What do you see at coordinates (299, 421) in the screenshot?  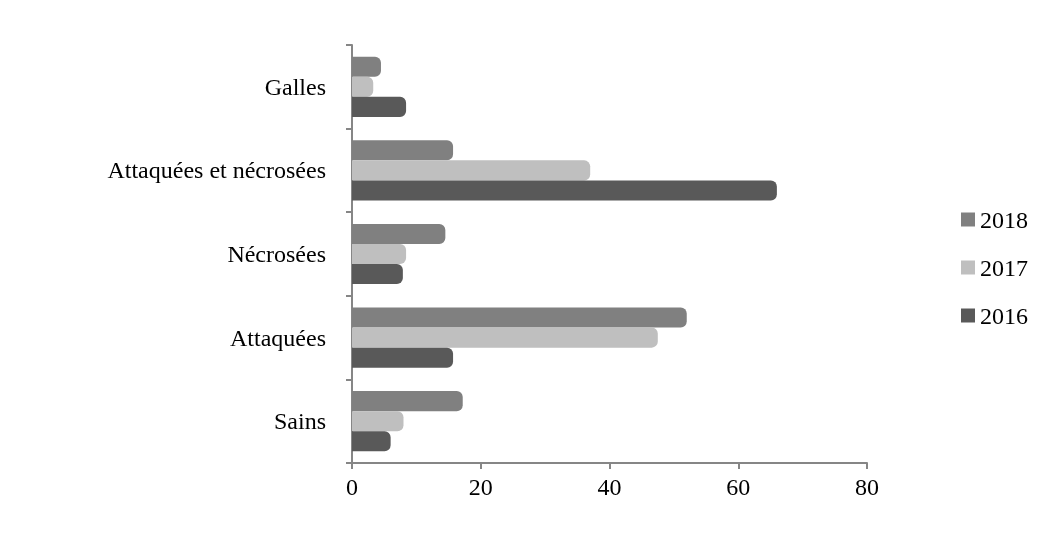 I see `y-tick-label: Sains` at bounding box center [299, 421].